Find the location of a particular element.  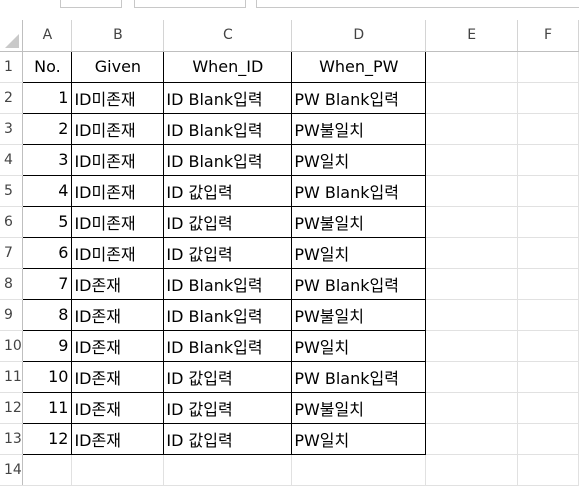

cell-e4 is located at coordinates (472, 160).